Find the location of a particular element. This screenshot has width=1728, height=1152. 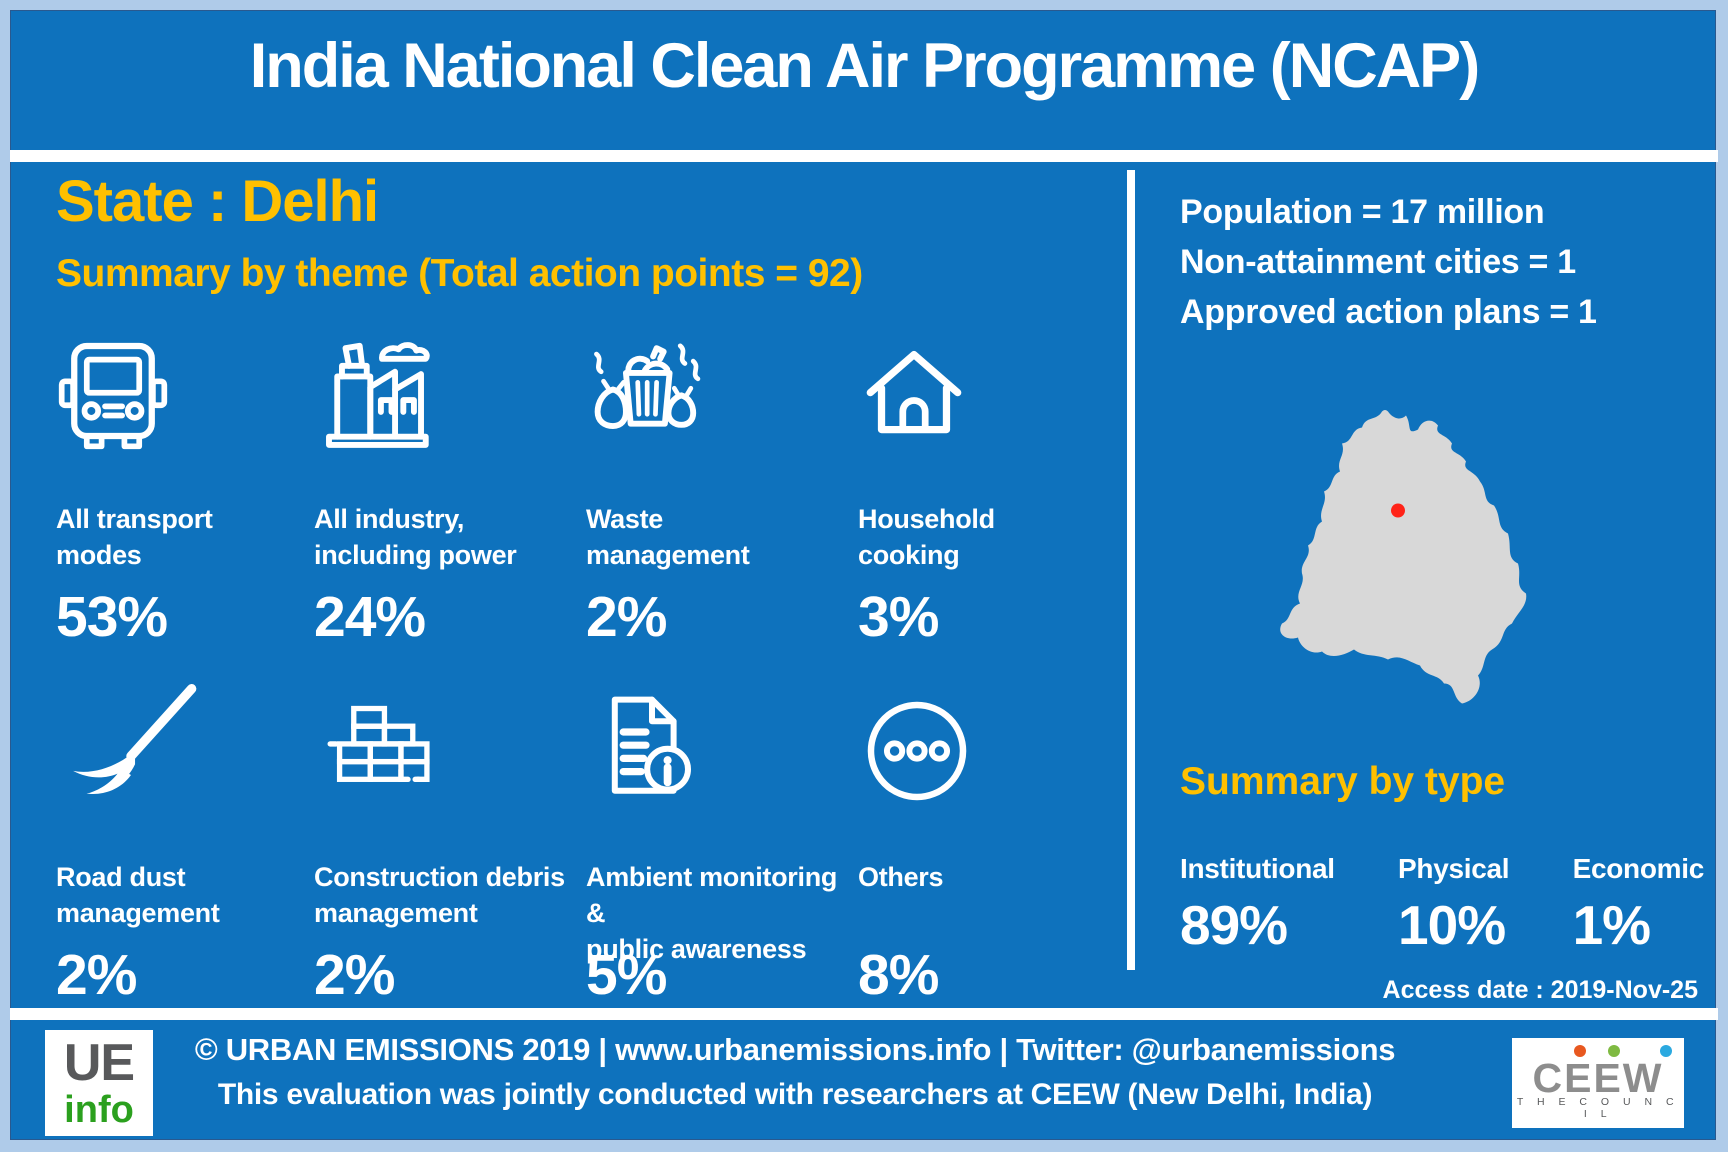

theme-value: 24% is located at coordinates (370, 617).